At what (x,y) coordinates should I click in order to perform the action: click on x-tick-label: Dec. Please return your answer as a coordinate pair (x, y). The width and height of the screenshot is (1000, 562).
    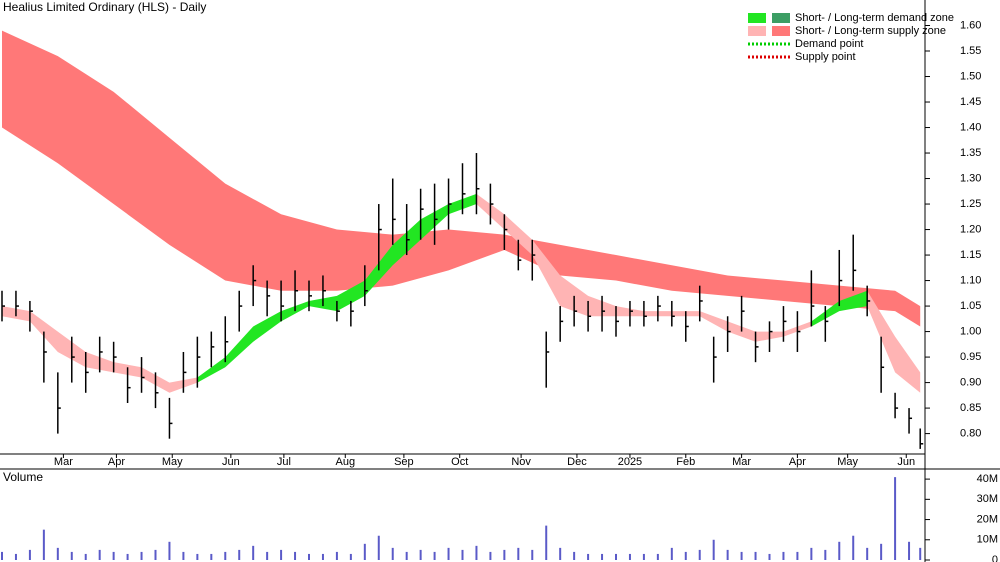
    Looking at the image, I should click on (577, 462).